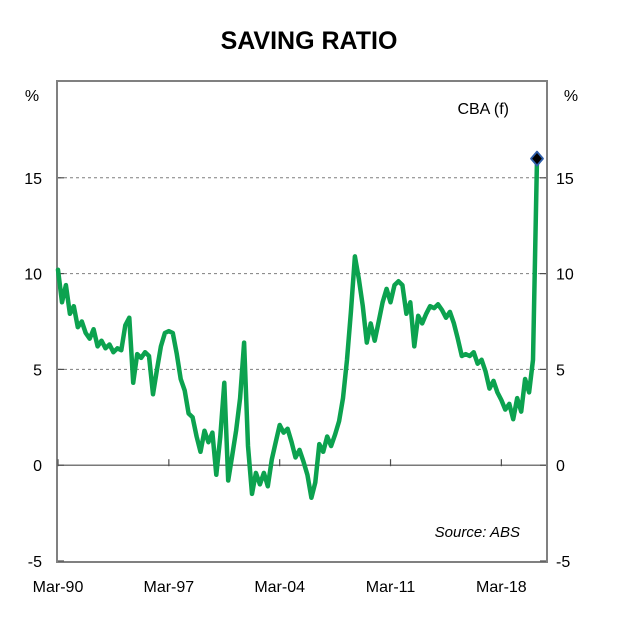 This screenshot has width=618, height=625. I want to click on y-axis-unit-right: %, so click(571, 96).